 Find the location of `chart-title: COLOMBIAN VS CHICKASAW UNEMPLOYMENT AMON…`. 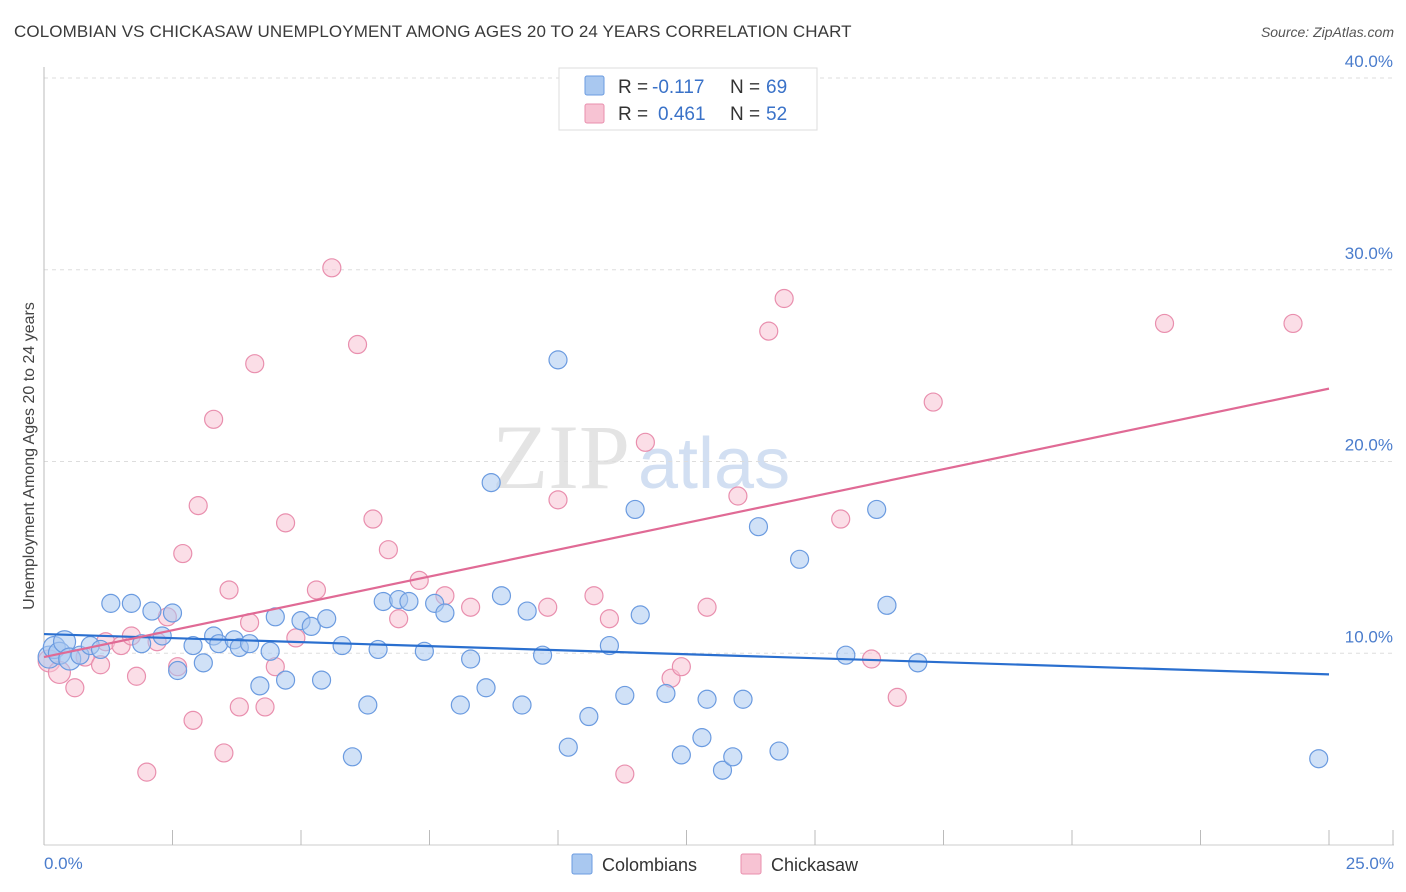

chart-title: COLOMBIAN VS CHICKASAW UNEMPLOYMENT AMON… is located at coordinates (433, 31).